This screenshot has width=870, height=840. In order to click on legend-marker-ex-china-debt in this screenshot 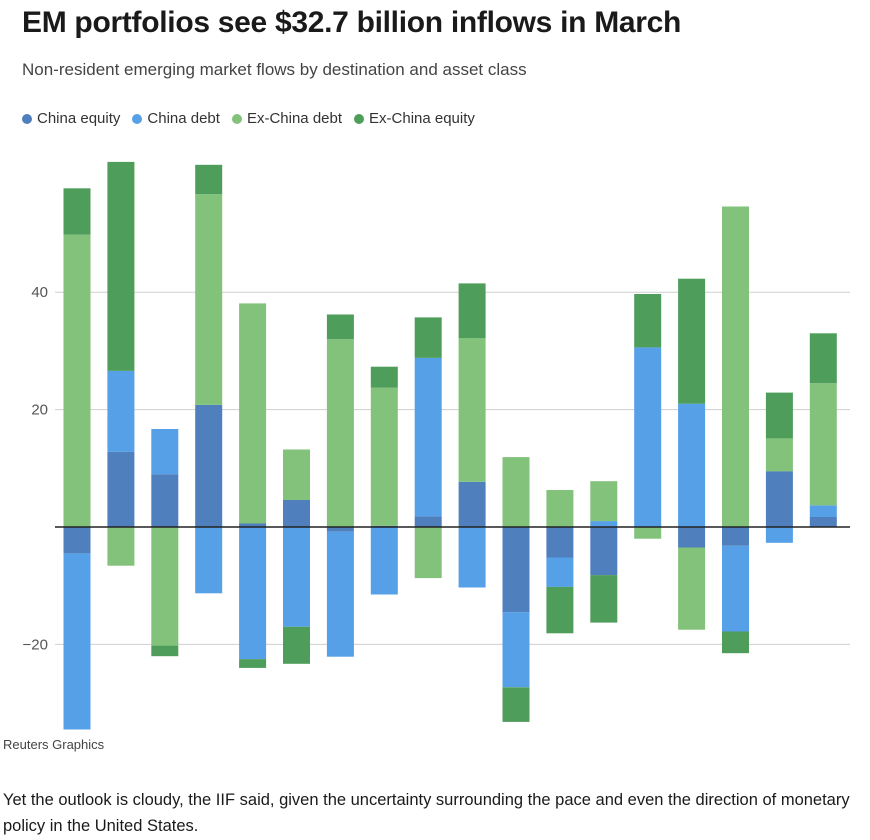, I will do `click(236, 118)`.